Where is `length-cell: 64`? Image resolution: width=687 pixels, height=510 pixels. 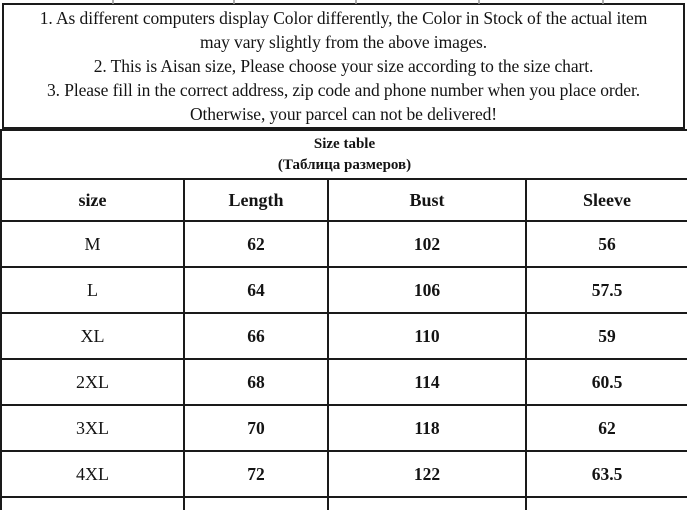
length-cell: 64 is located at coordinates (256, 290).